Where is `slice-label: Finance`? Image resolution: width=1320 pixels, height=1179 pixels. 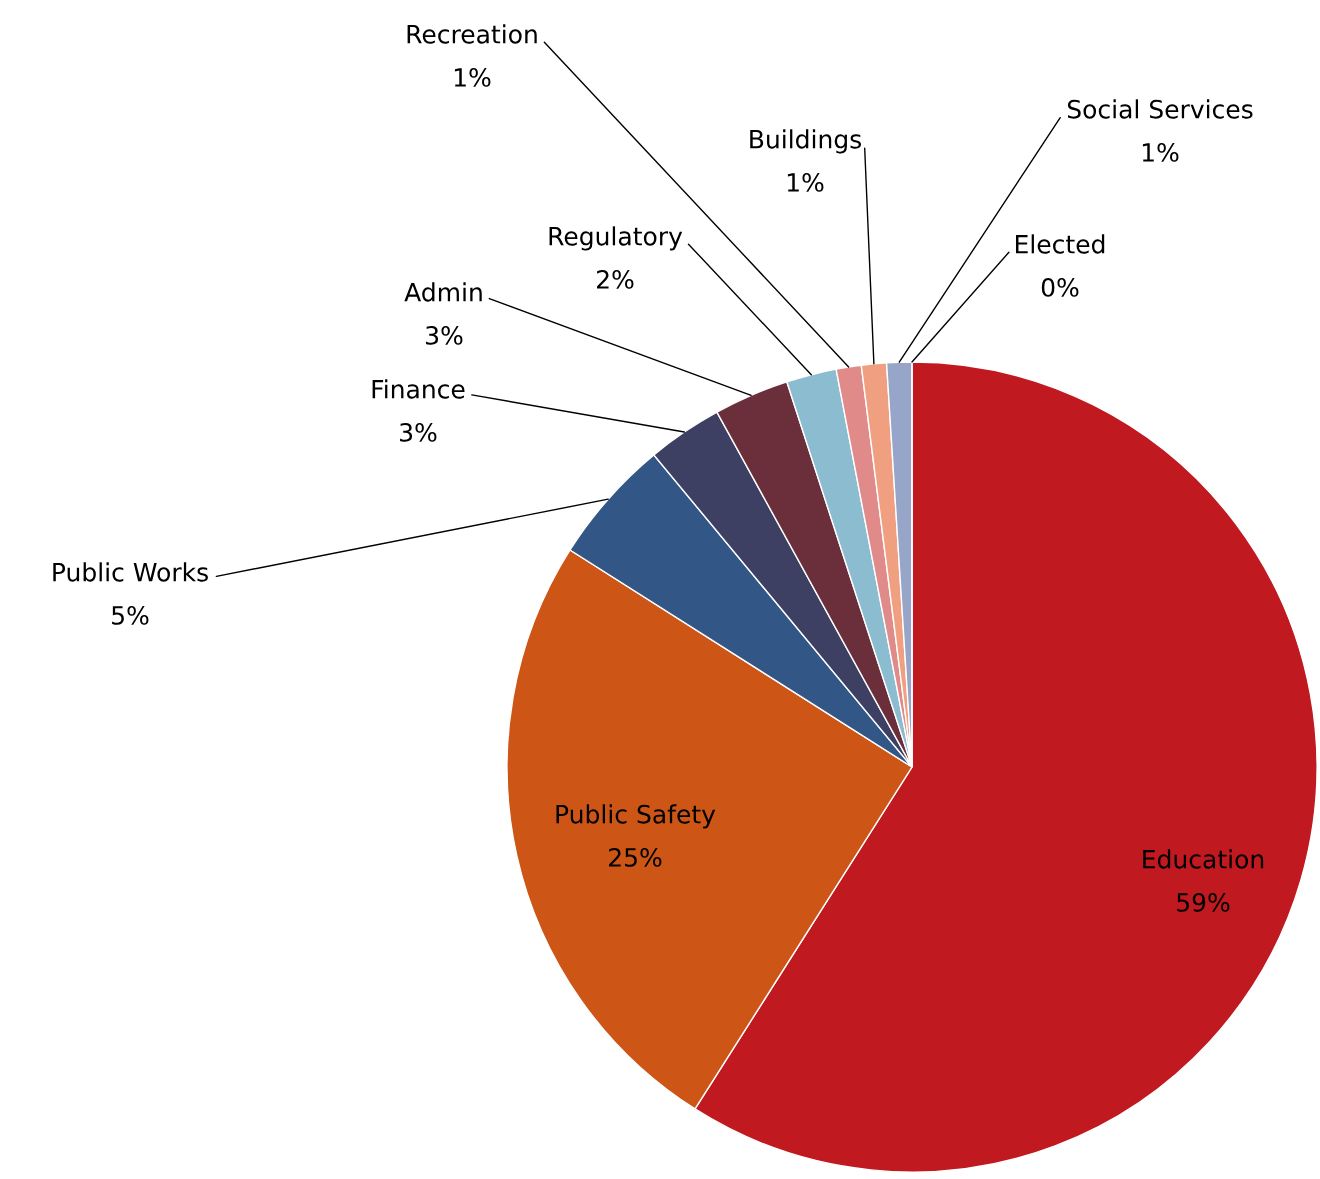
slice-label: Finance is located at coordinates (418, 389).